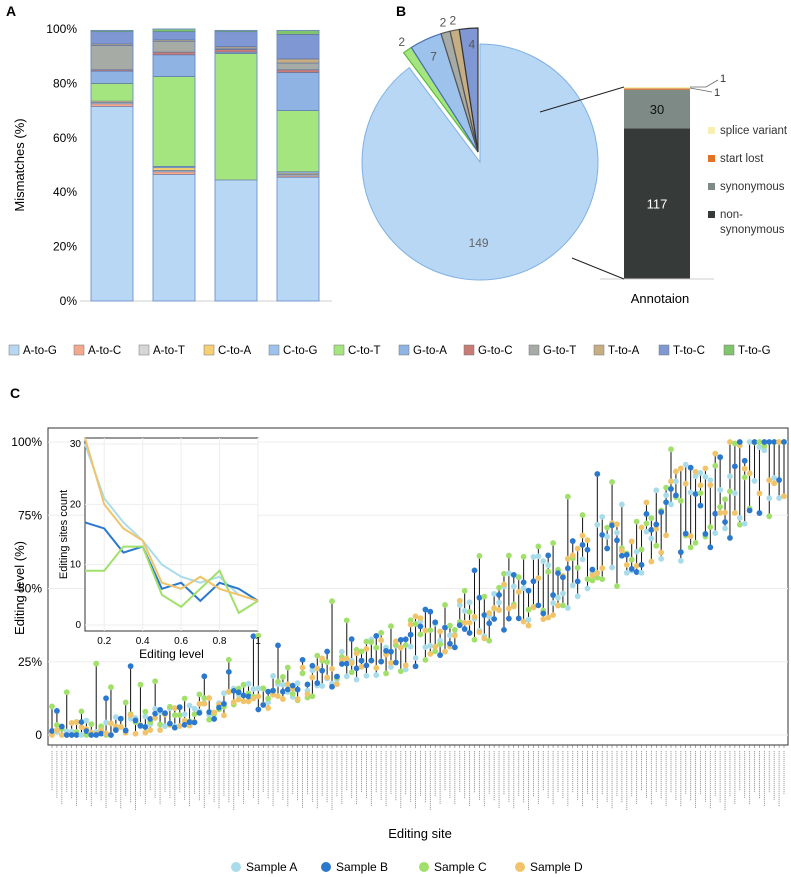 This screenshot has width=791, height=877. Describe the element at coordinates (752, 230) in the screenshot. I see `annotation-legend-label: synonymous` at that location.